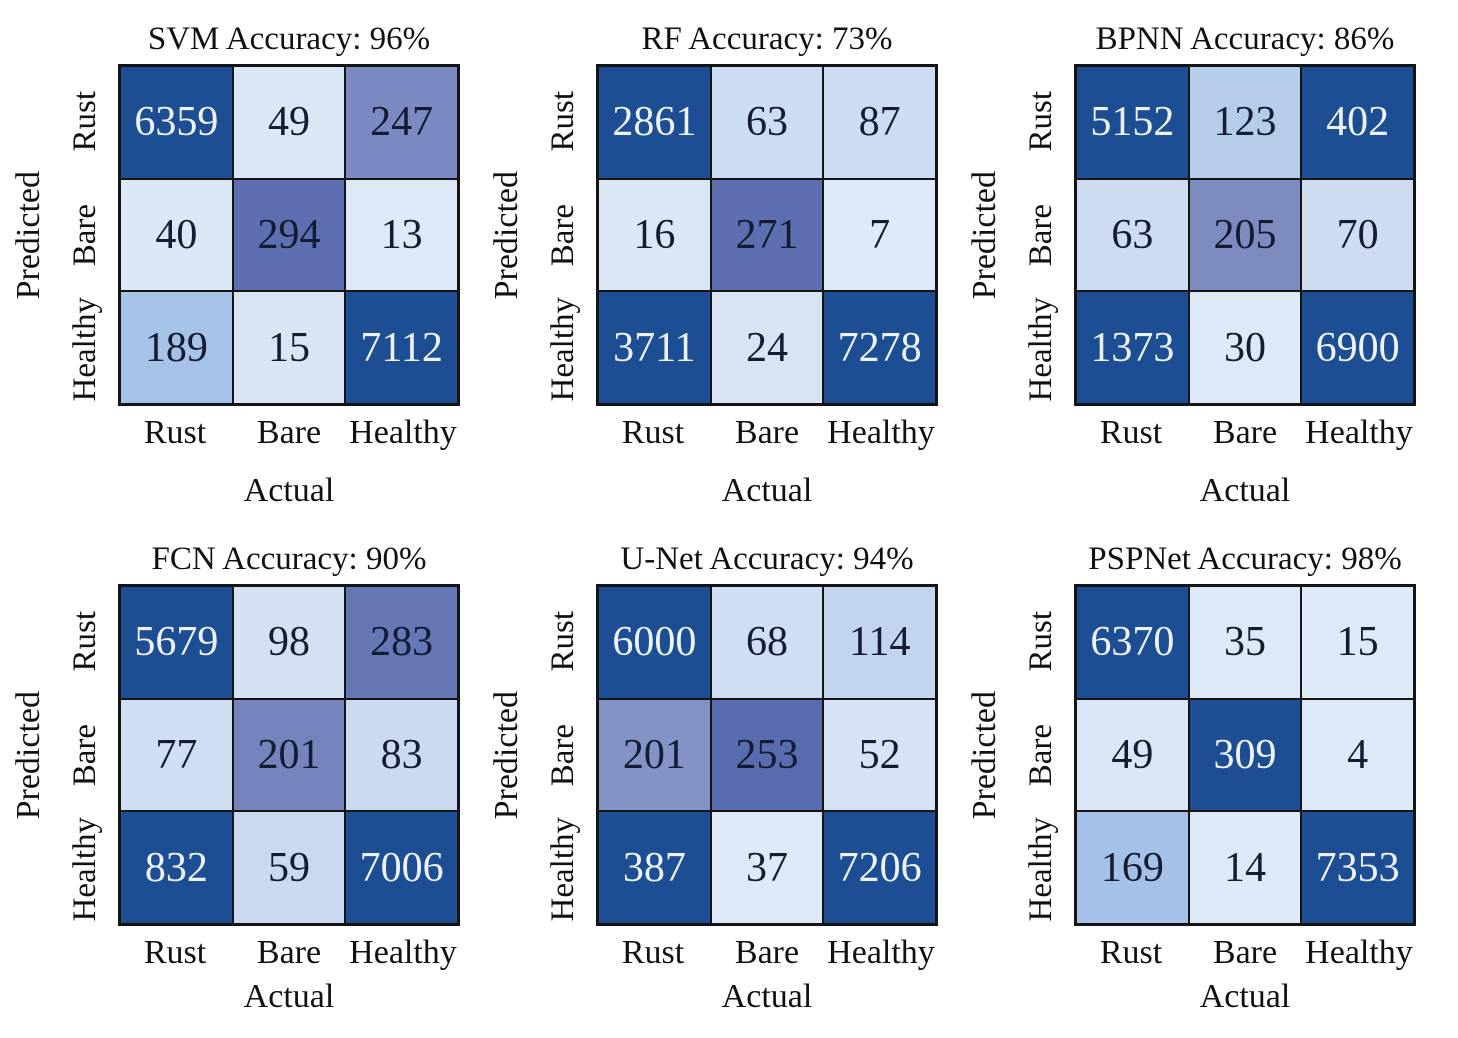 The image size is (1458, 1038). I want to click on matrix-cell-r0c2: 402, so click(1357, 122).